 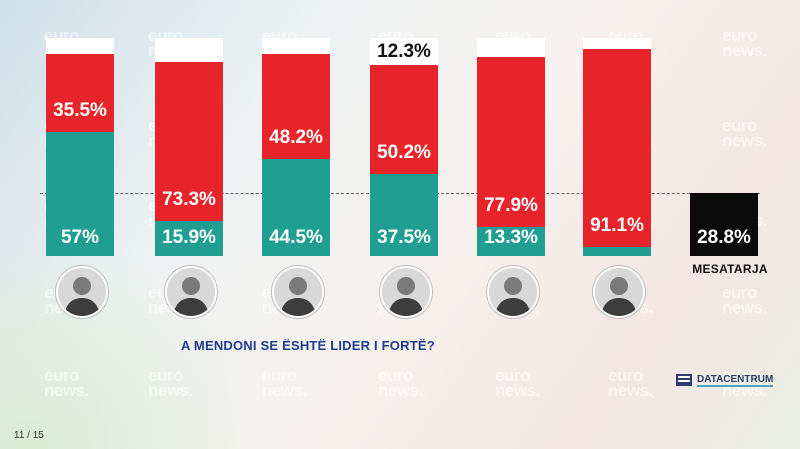 What do you see at coordinates (511, 237) in the screenshot?
I see `label-yes: 13.3%` at bounding box center [511, 237].